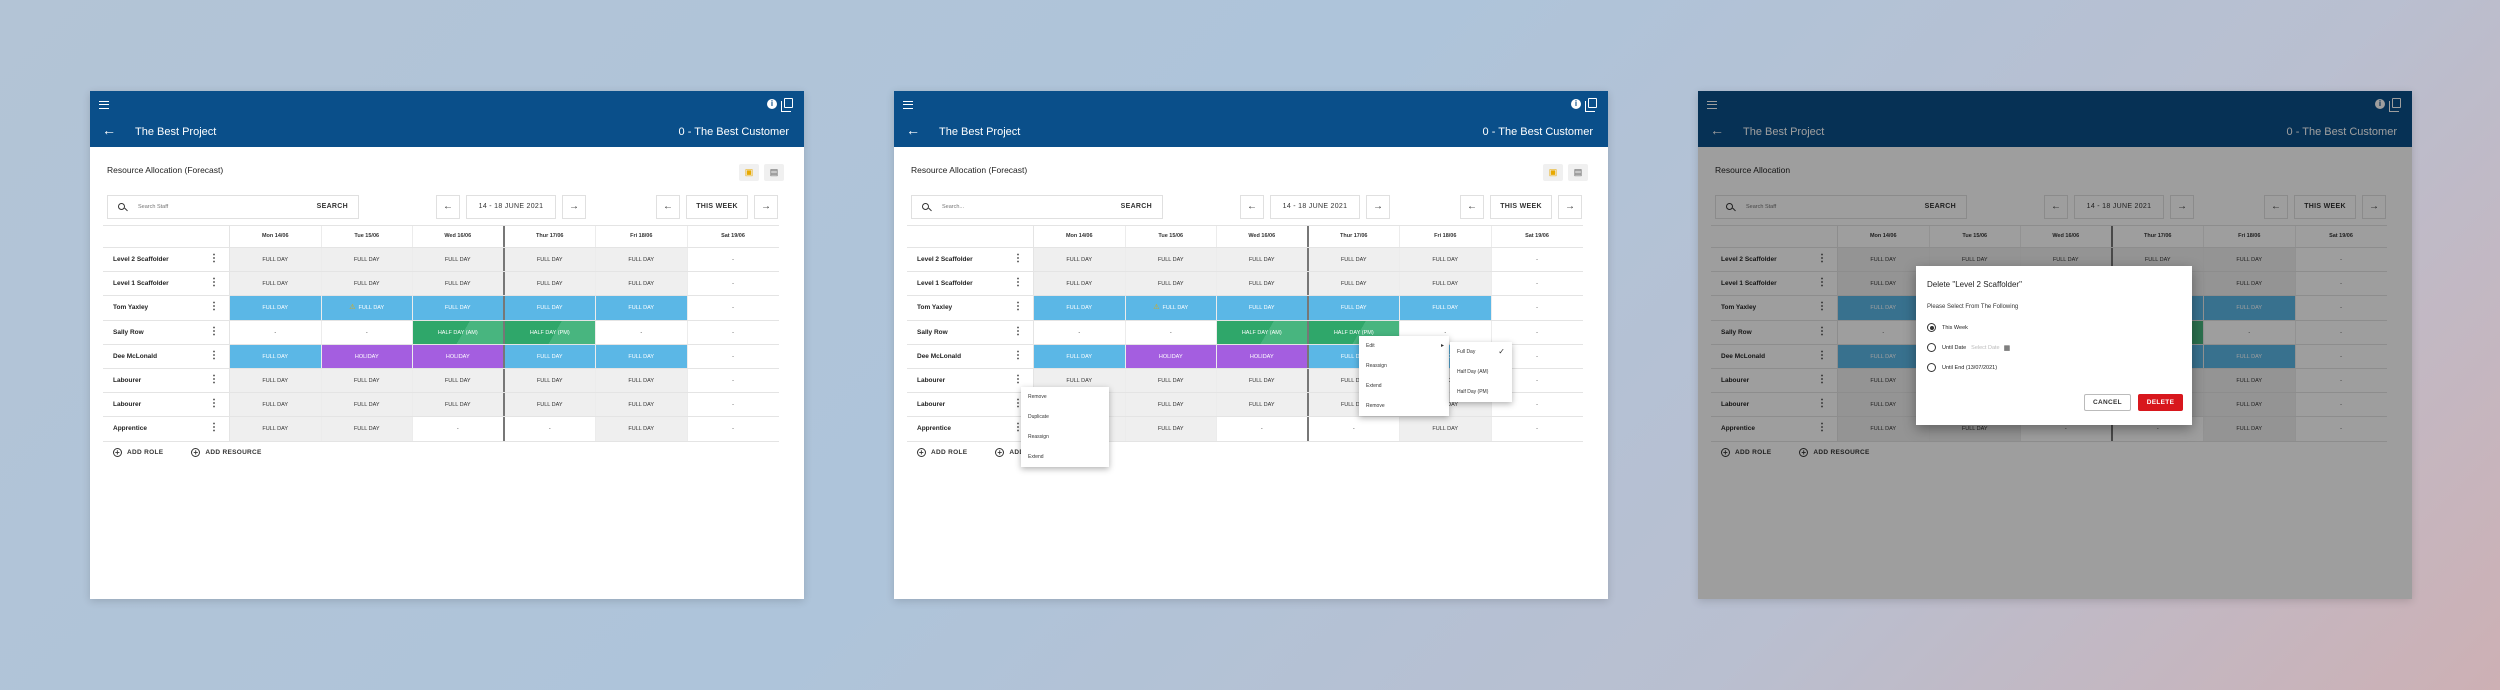 This screenshot has width=2500, height=690. What do you see at coordinates (1473, 372) in the screenshot?
I see `submenu-item-half-day-am: Half Day (AM)` at bounding box center [1473, 372].